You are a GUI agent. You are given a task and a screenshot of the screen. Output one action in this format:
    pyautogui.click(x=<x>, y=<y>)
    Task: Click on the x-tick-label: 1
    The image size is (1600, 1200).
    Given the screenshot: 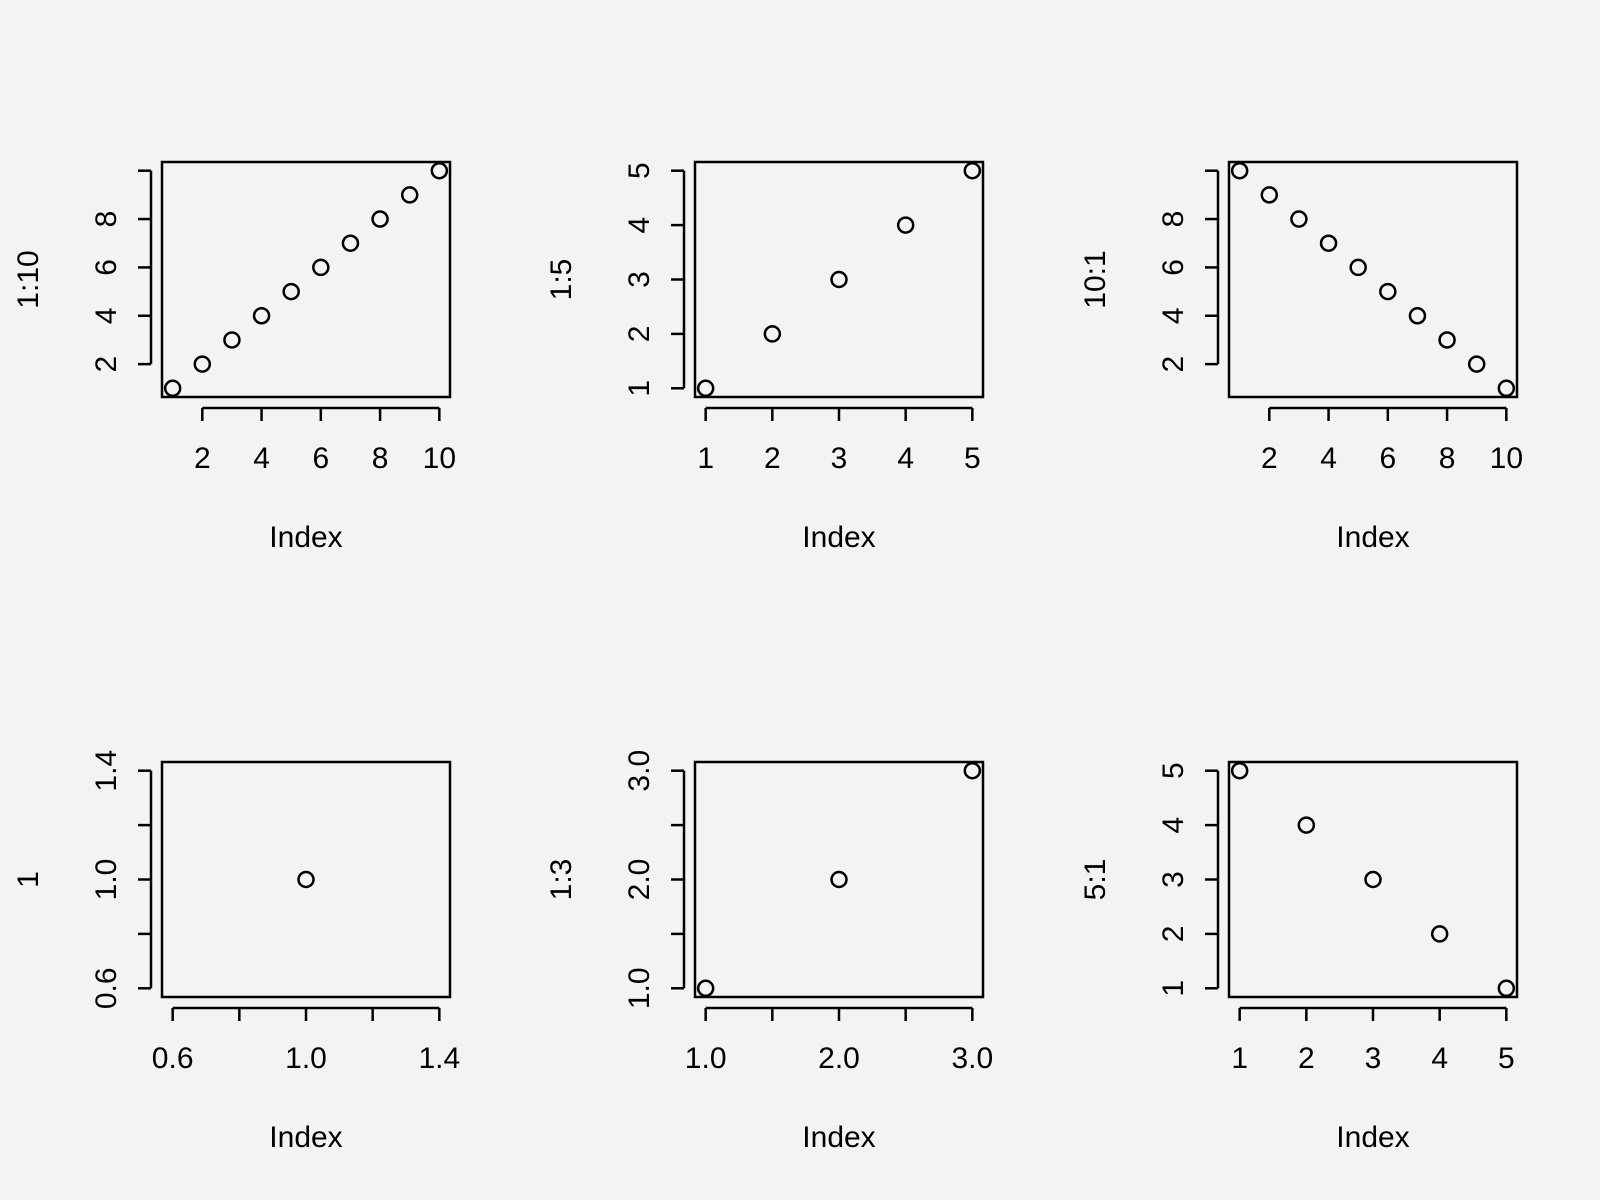 What is the action you would take?
    pyautogui.click(x=705, y=458)
    